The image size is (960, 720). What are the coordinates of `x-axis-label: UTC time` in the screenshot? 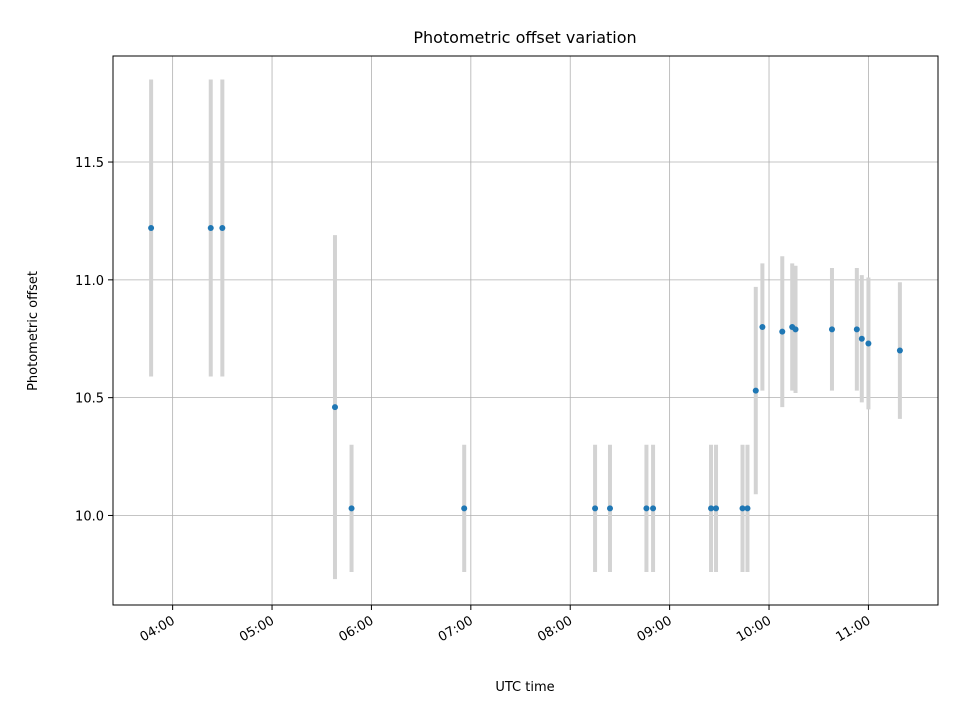 It's located at (524, 687).